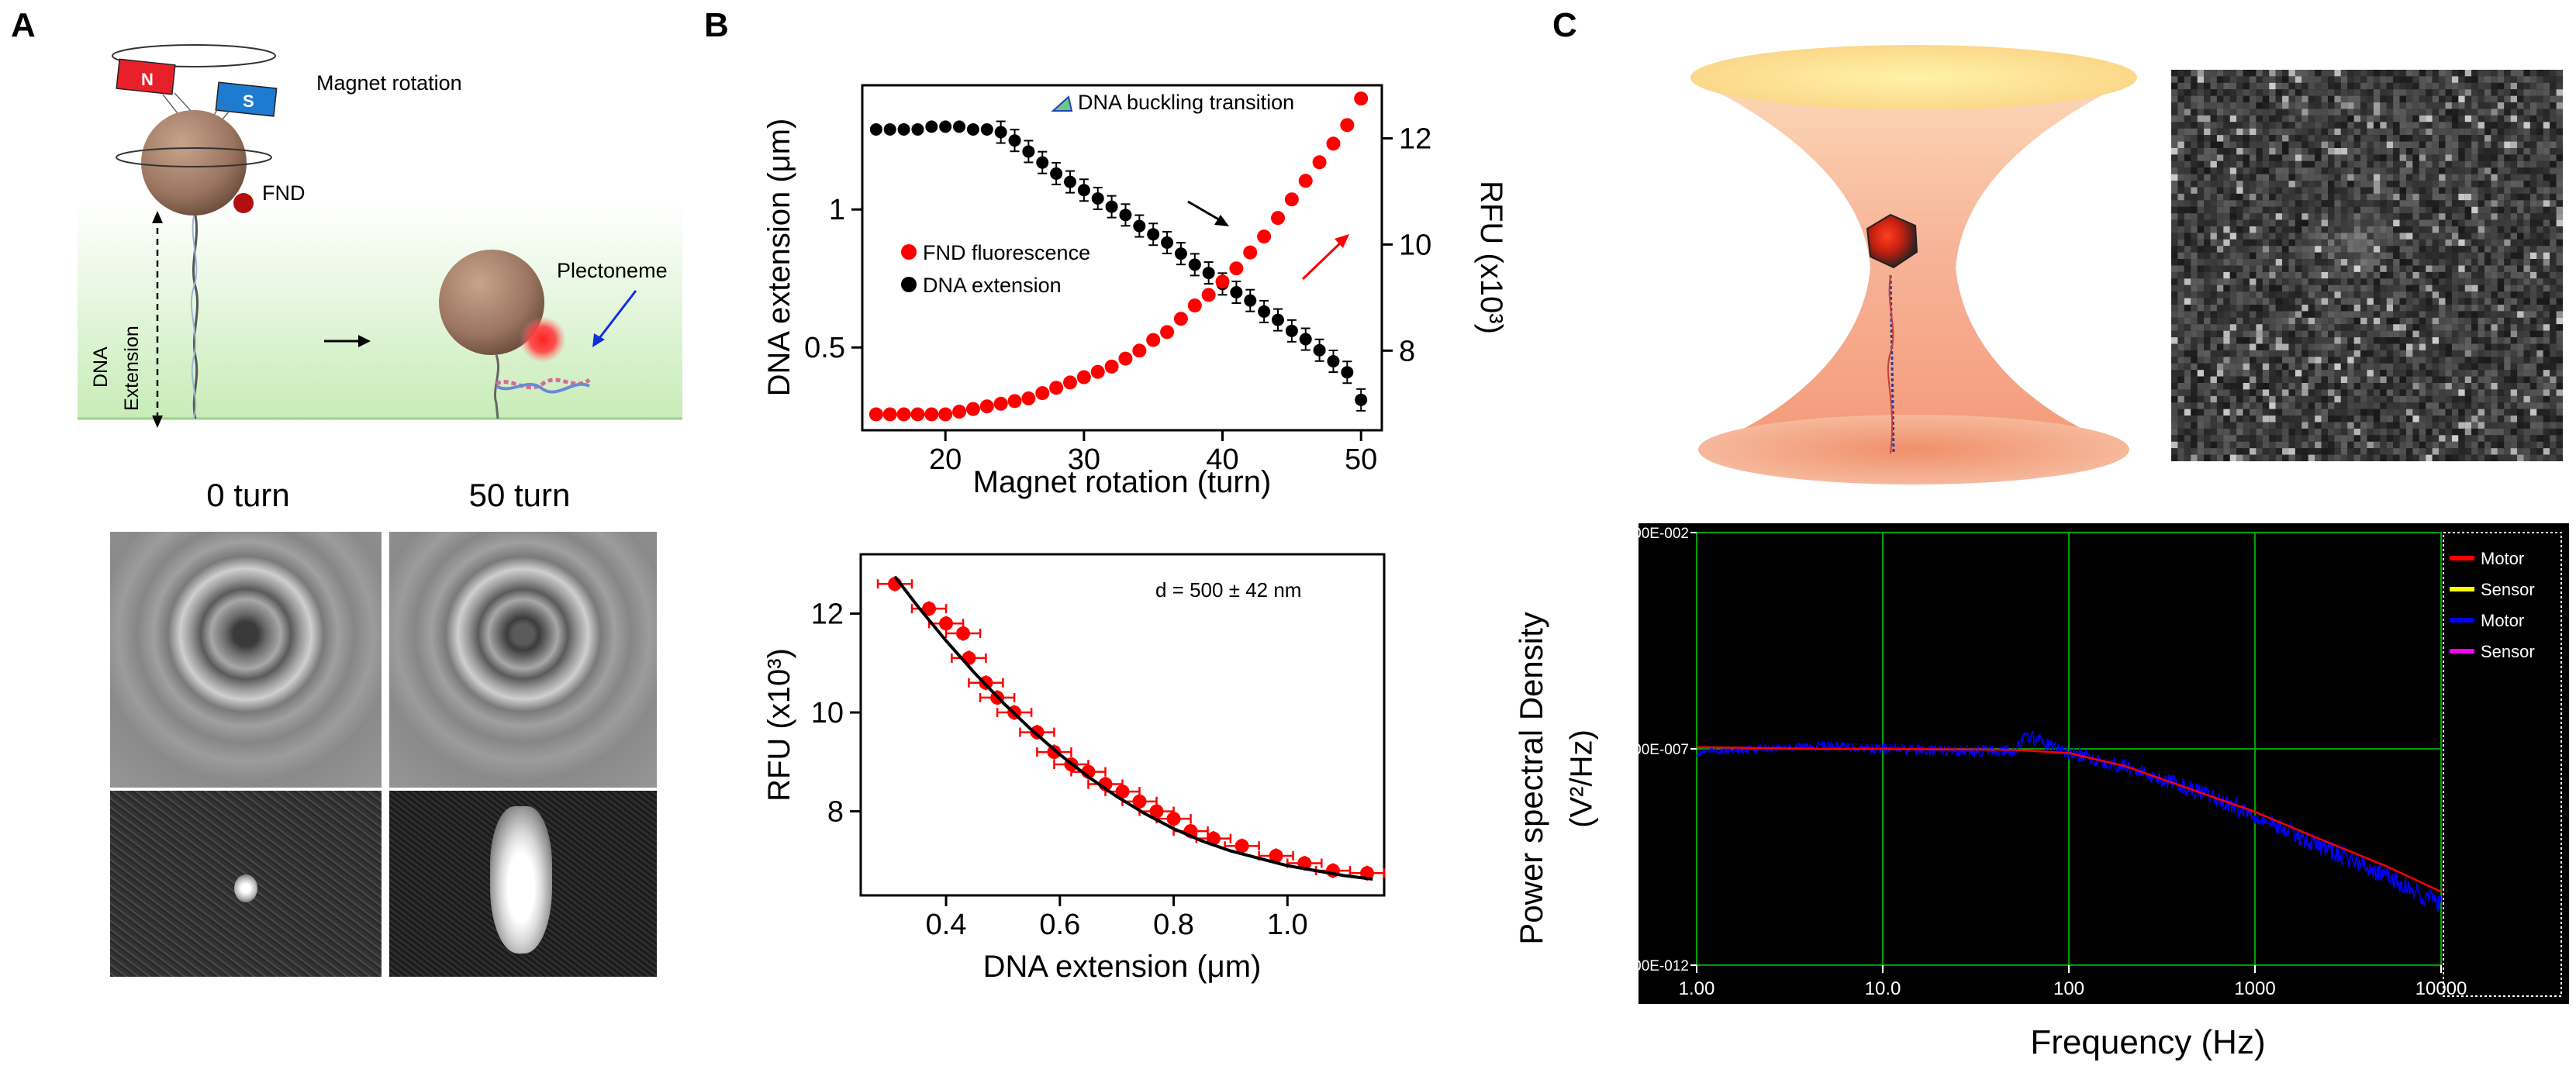  Describe the element at coordinates (1883, 989) in the screenshot. I see `psd-xtick-label: 10.0` at that location.